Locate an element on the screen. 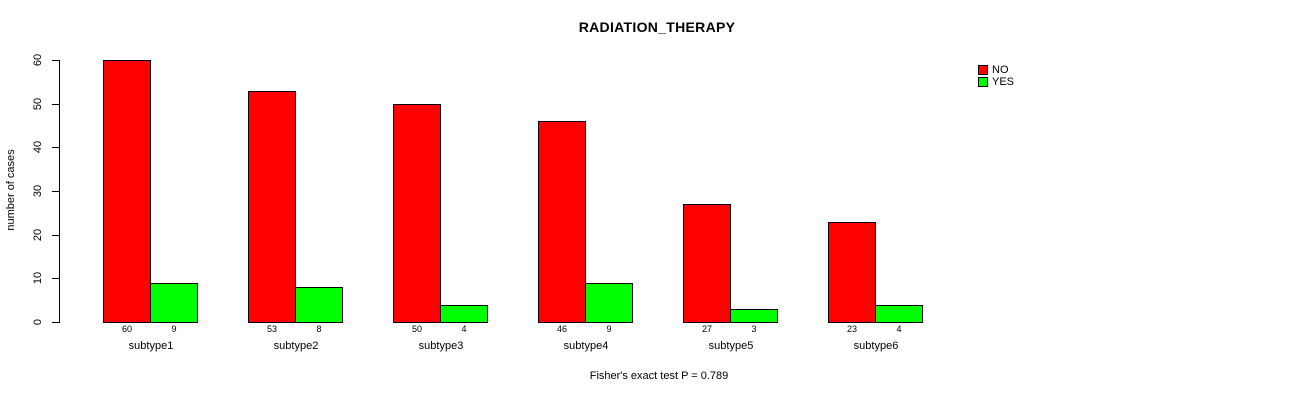 The image size is (1290, 400). bar-value-label: 23 is located at coordinates (852, 329).